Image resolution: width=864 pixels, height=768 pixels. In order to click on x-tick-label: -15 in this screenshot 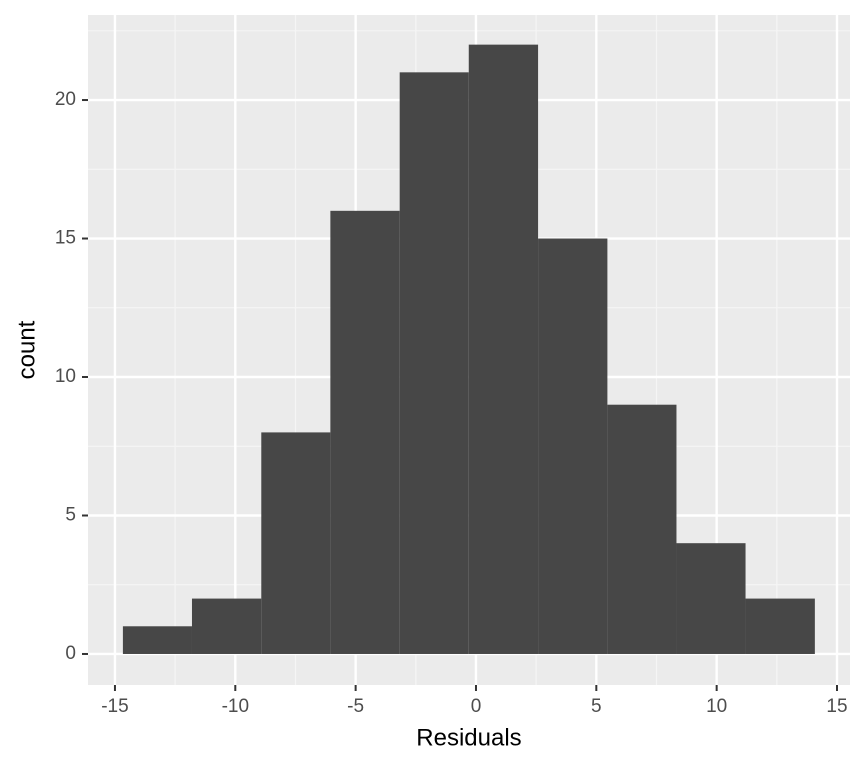, I will do `click(114, 706)`.